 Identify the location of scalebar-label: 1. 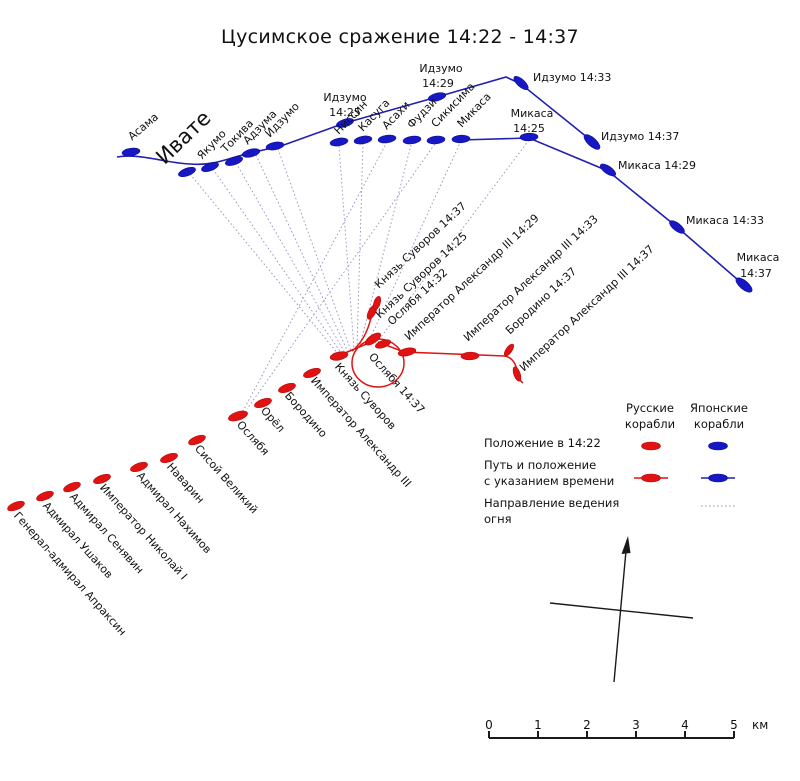
(538, 725).